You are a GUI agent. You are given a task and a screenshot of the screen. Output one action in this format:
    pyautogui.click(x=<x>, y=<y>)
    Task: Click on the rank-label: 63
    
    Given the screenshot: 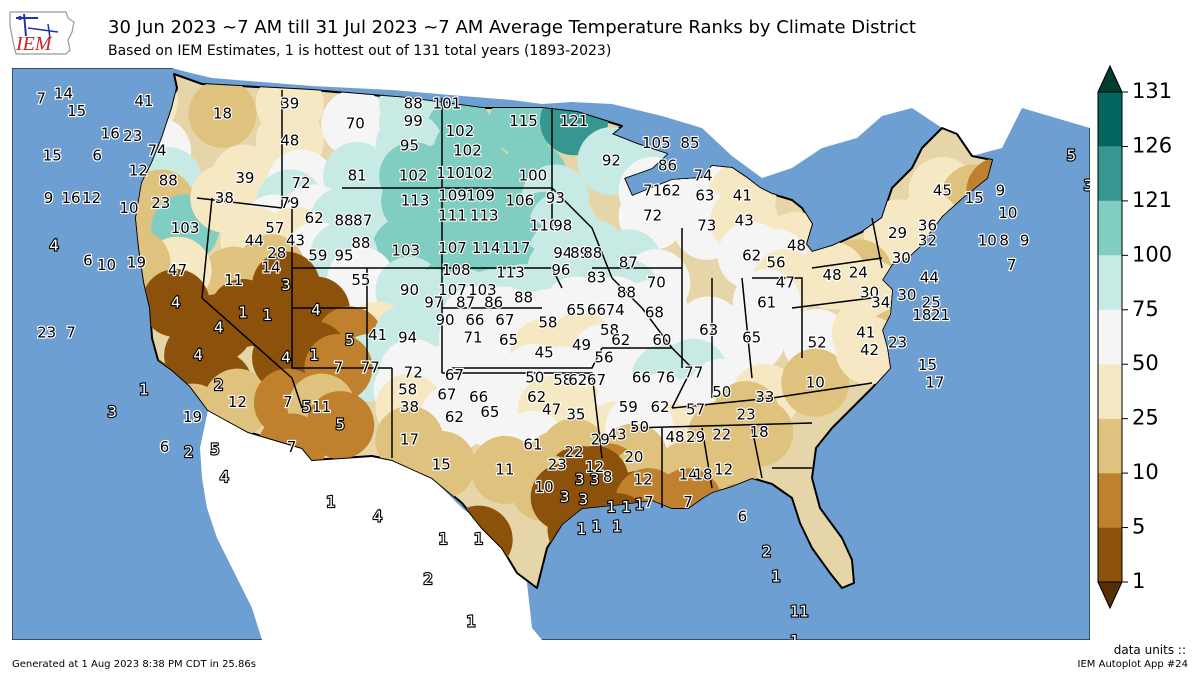 What is the action you would take?
    pyautogui.click(x=704, y=196)
    